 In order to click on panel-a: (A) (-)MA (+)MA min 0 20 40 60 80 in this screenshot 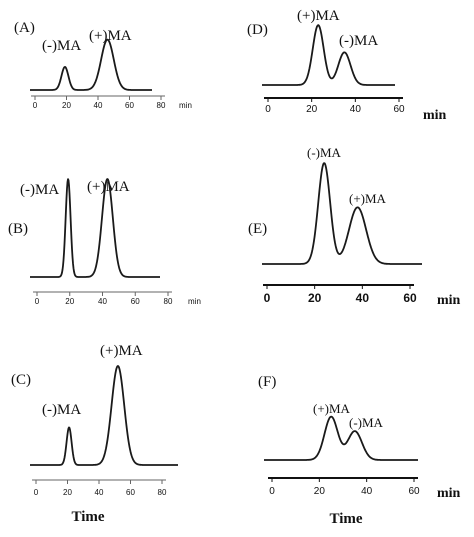, I will do `click(103, 65)`.